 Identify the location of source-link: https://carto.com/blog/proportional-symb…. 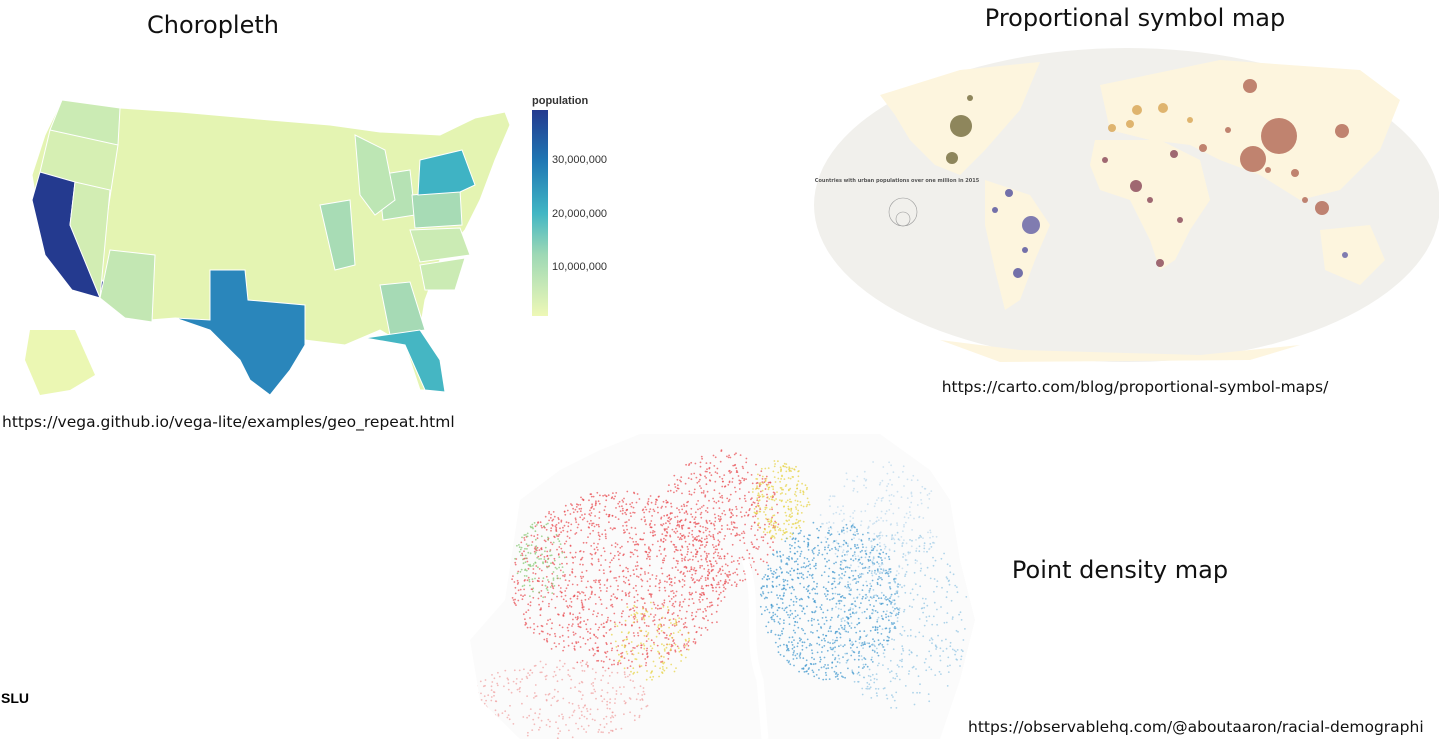
(1135, 387).